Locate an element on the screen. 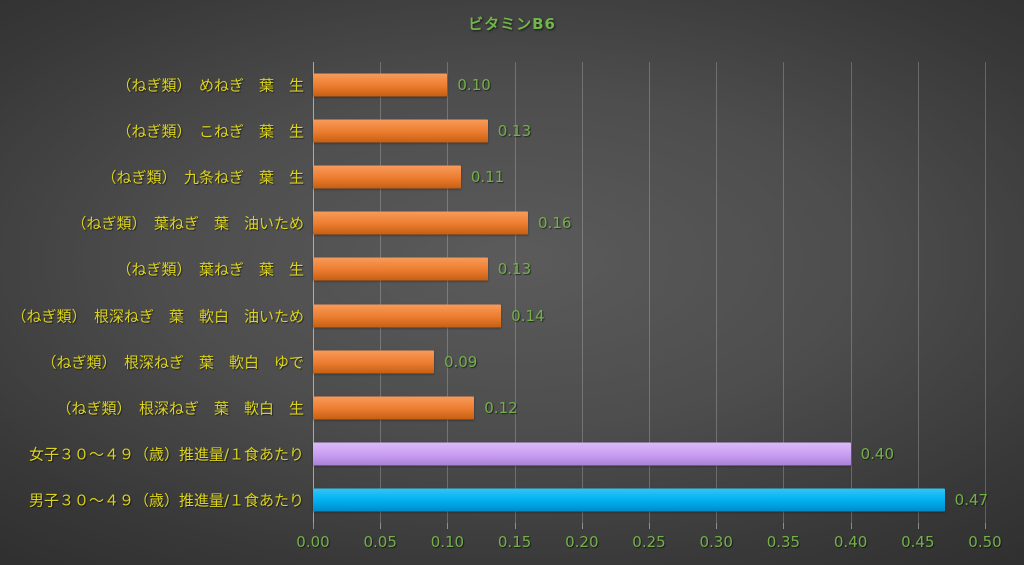 The height and width of the screenshot is (565, 1024). category-label: （ねぎ類） 根深ねぎ 葉 軟白 油いため is located at coordinates (157, 316).